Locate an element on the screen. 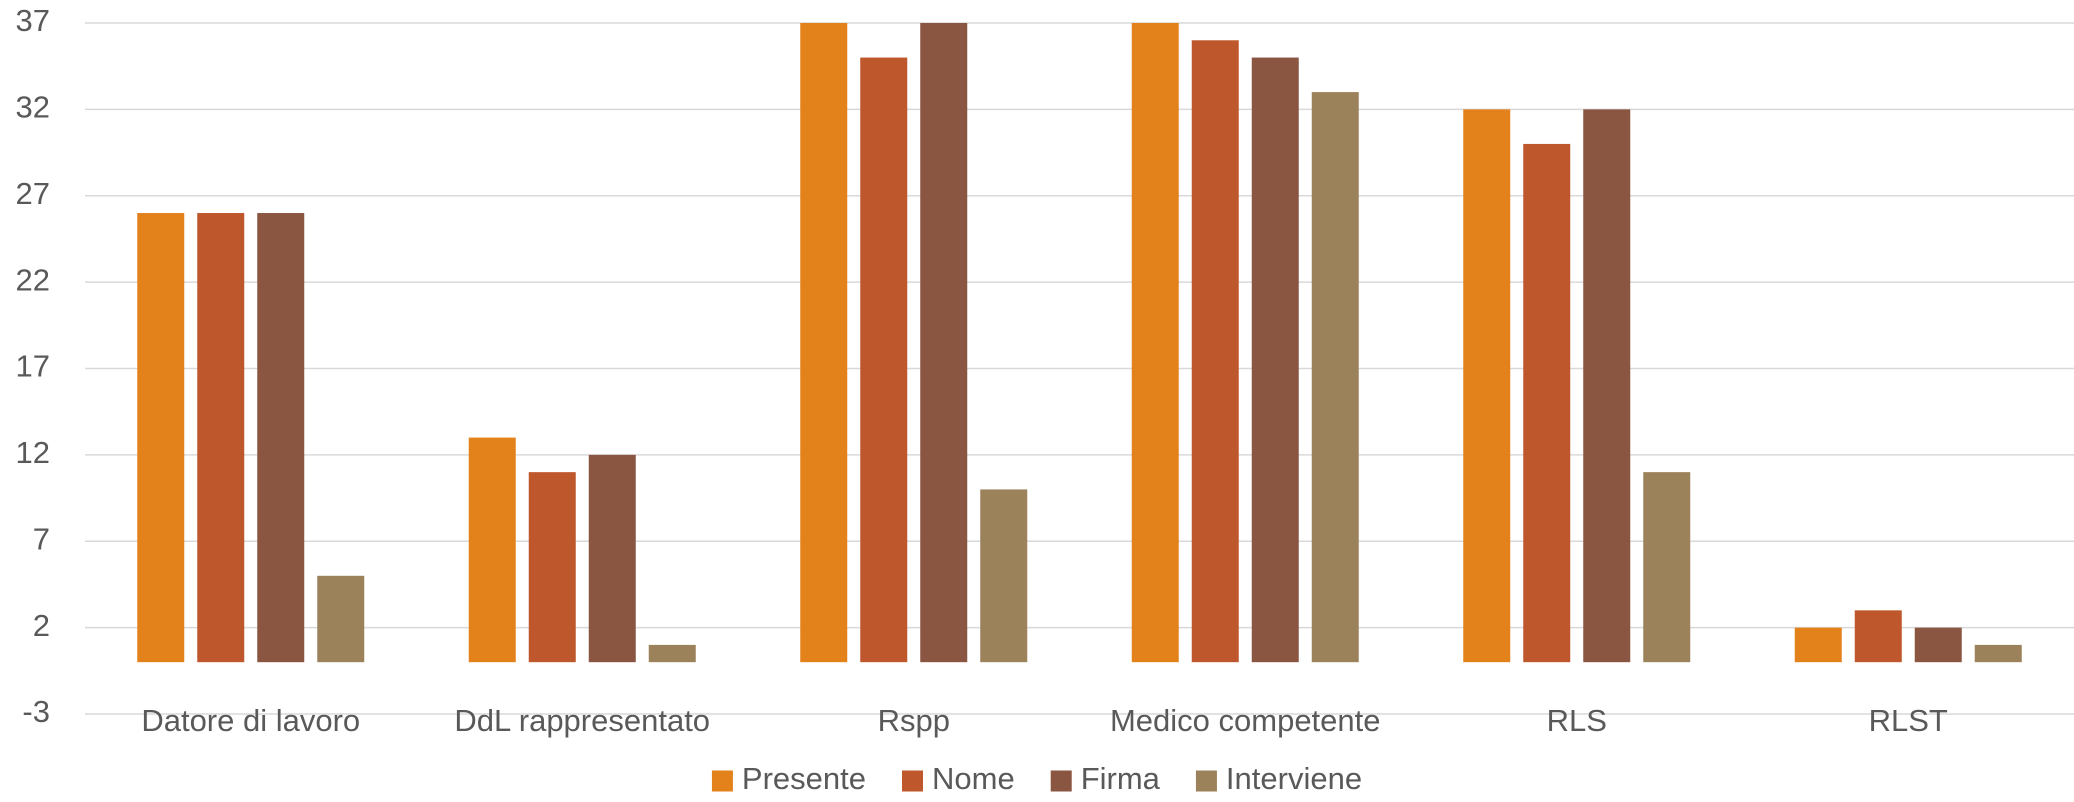 The height and width of the screenshot is (802, 2074). y-tick-label: 7 is located at coordinates (41, 538).